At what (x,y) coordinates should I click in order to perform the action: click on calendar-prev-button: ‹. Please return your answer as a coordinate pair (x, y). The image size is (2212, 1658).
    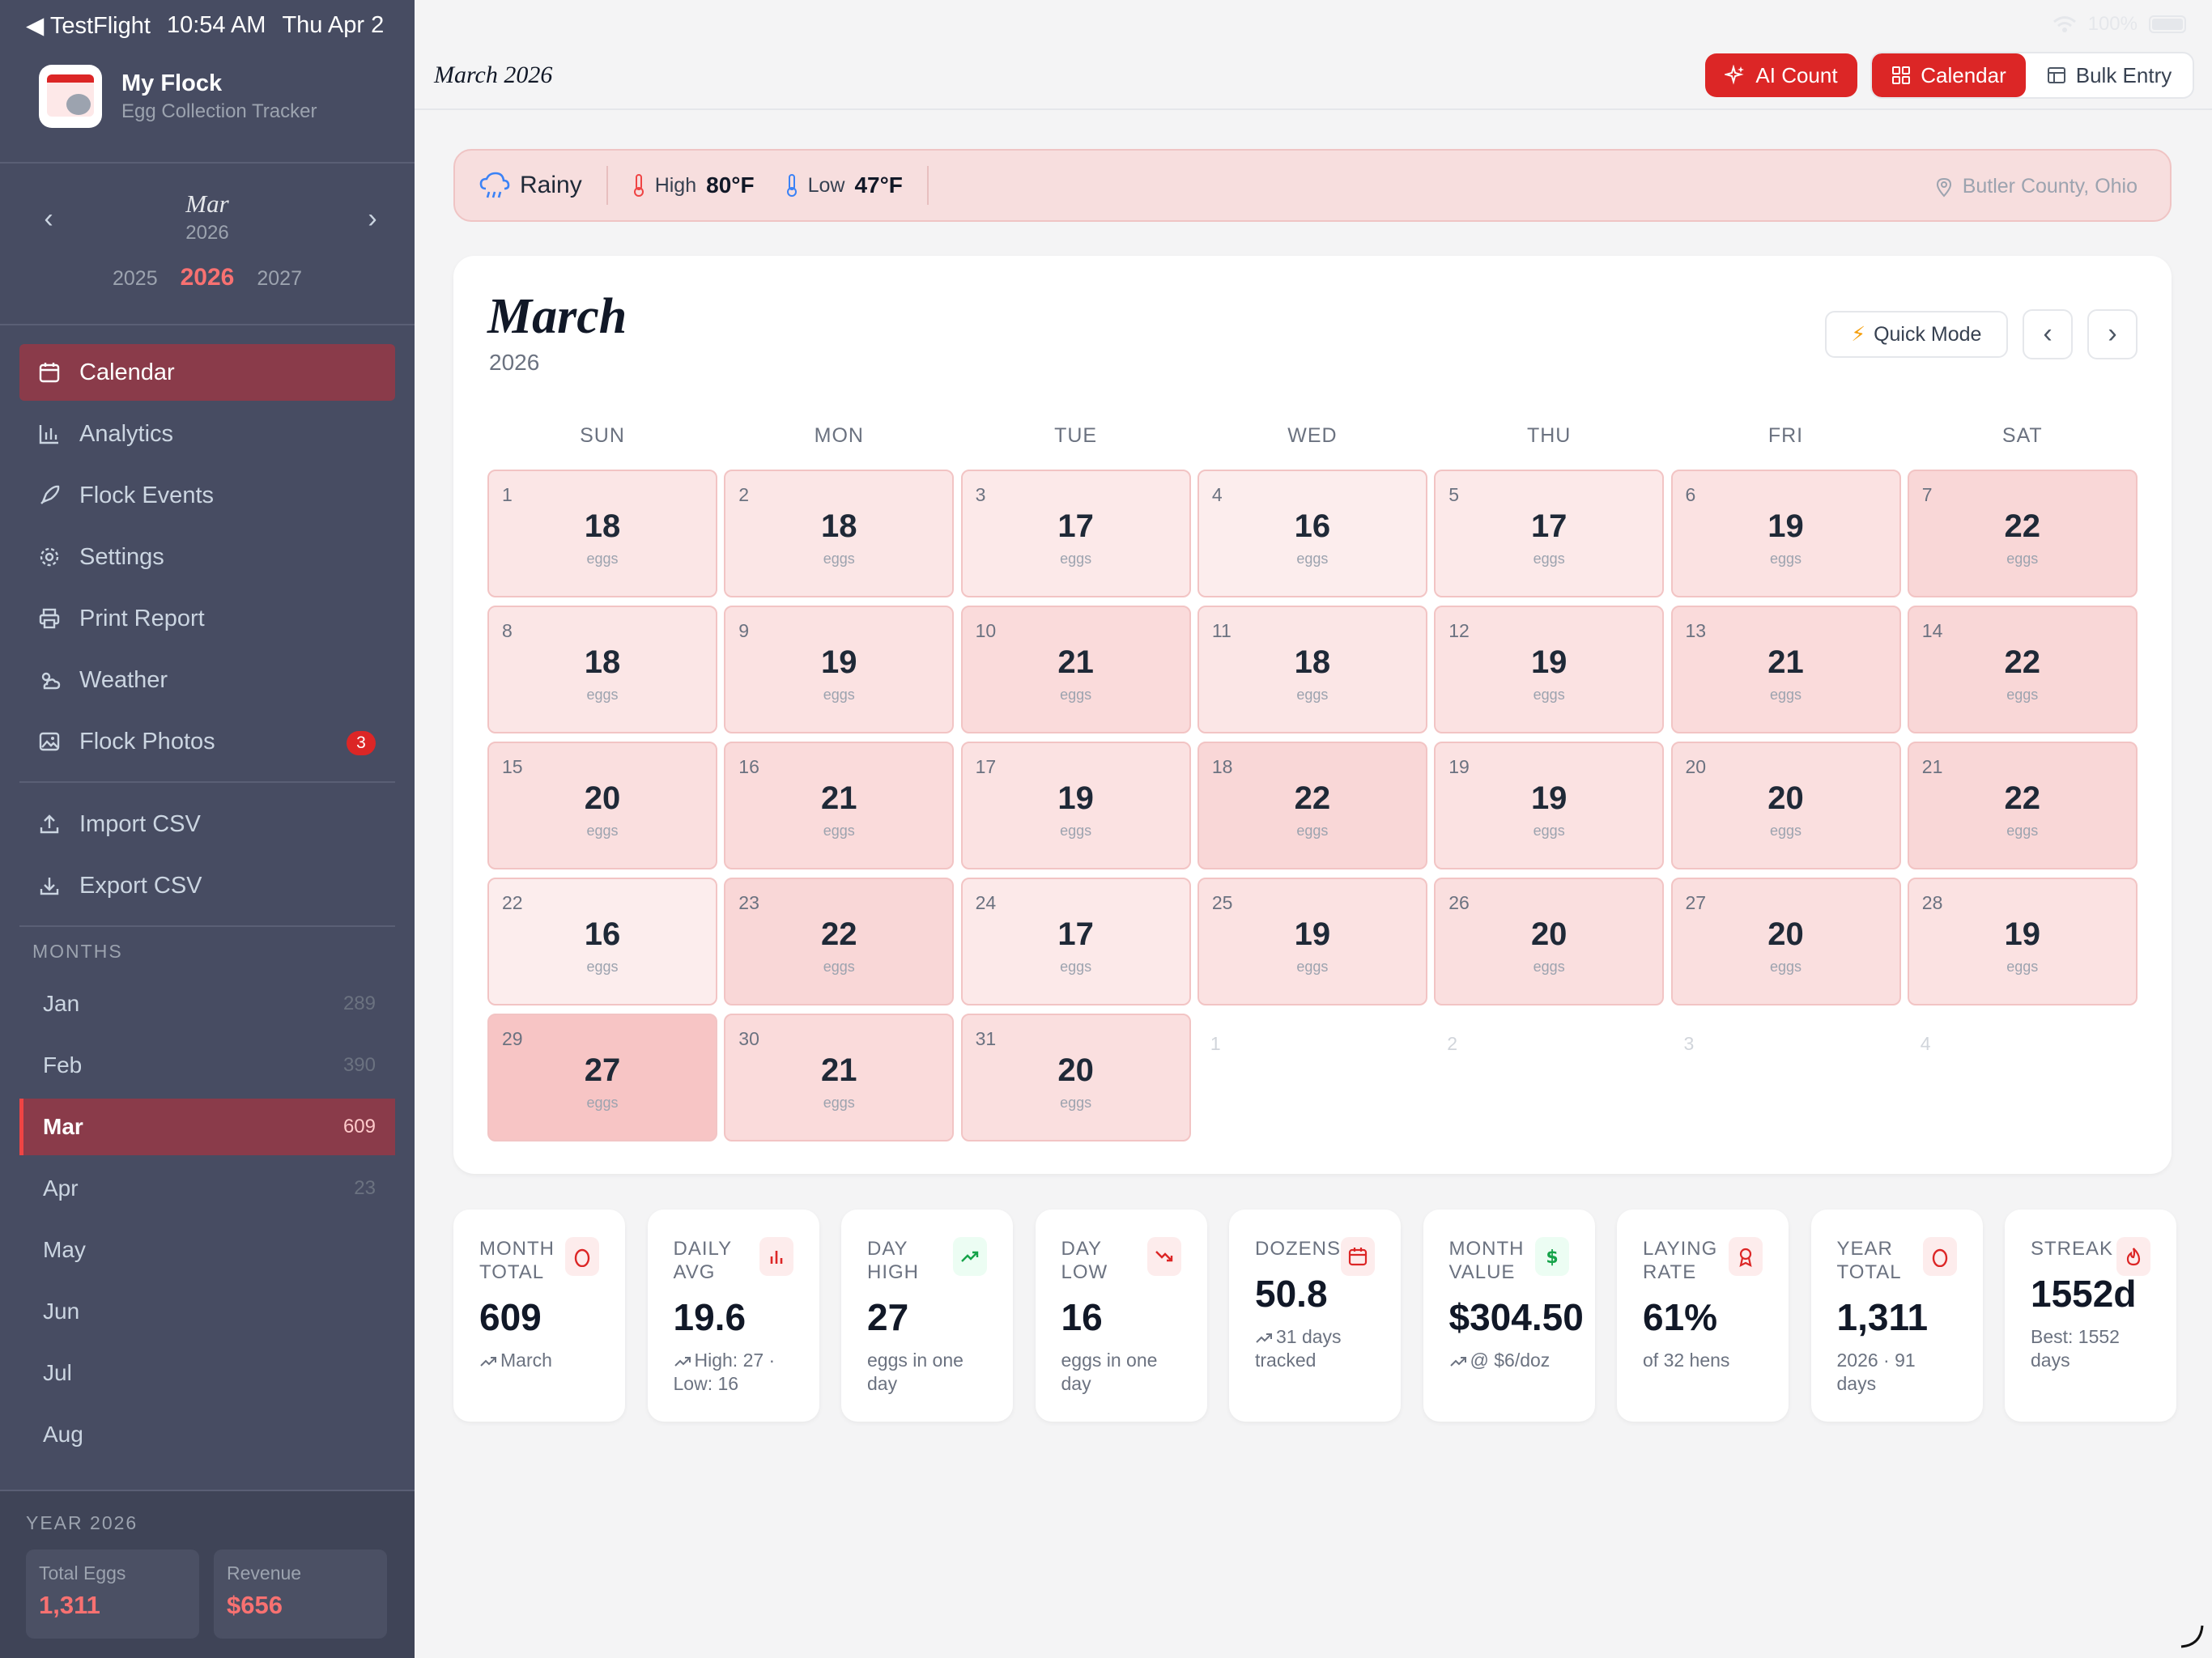
    Looking at the image, I should click on (2048, 334).